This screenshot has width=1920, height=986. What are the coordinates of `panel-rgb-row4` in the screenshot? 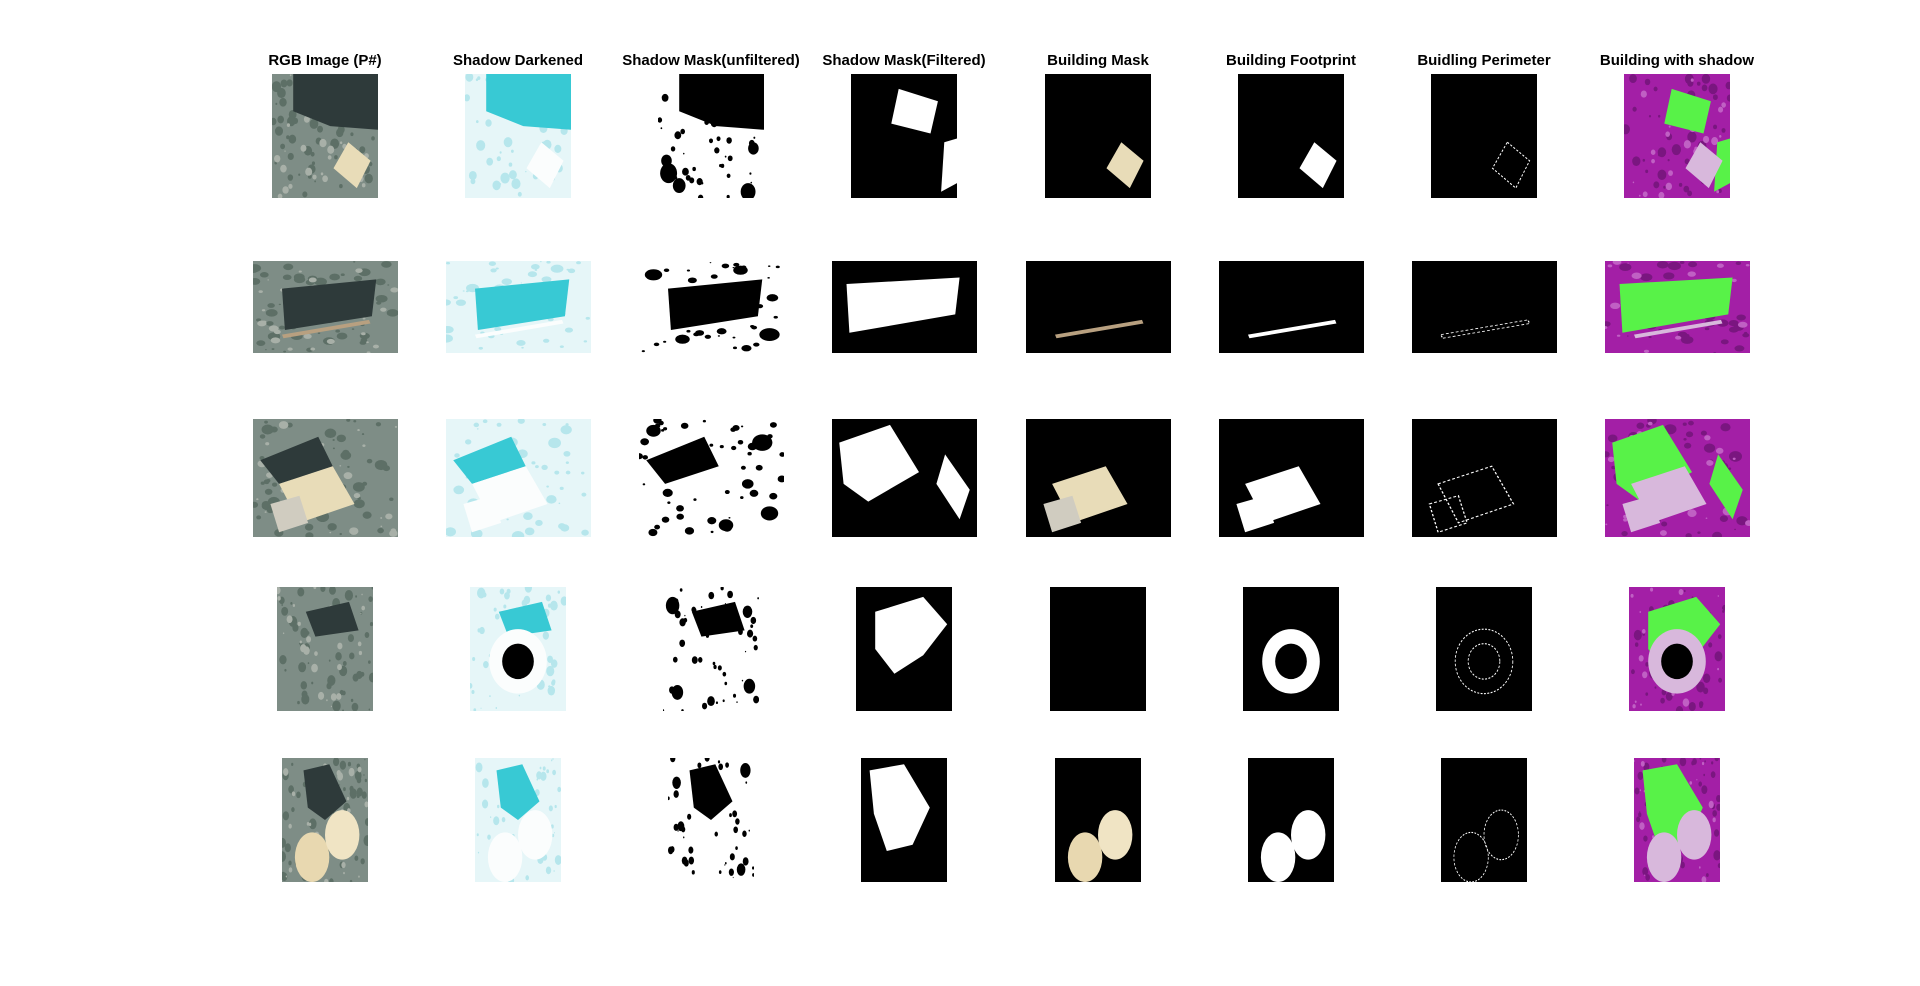 It's located at (325, 649).